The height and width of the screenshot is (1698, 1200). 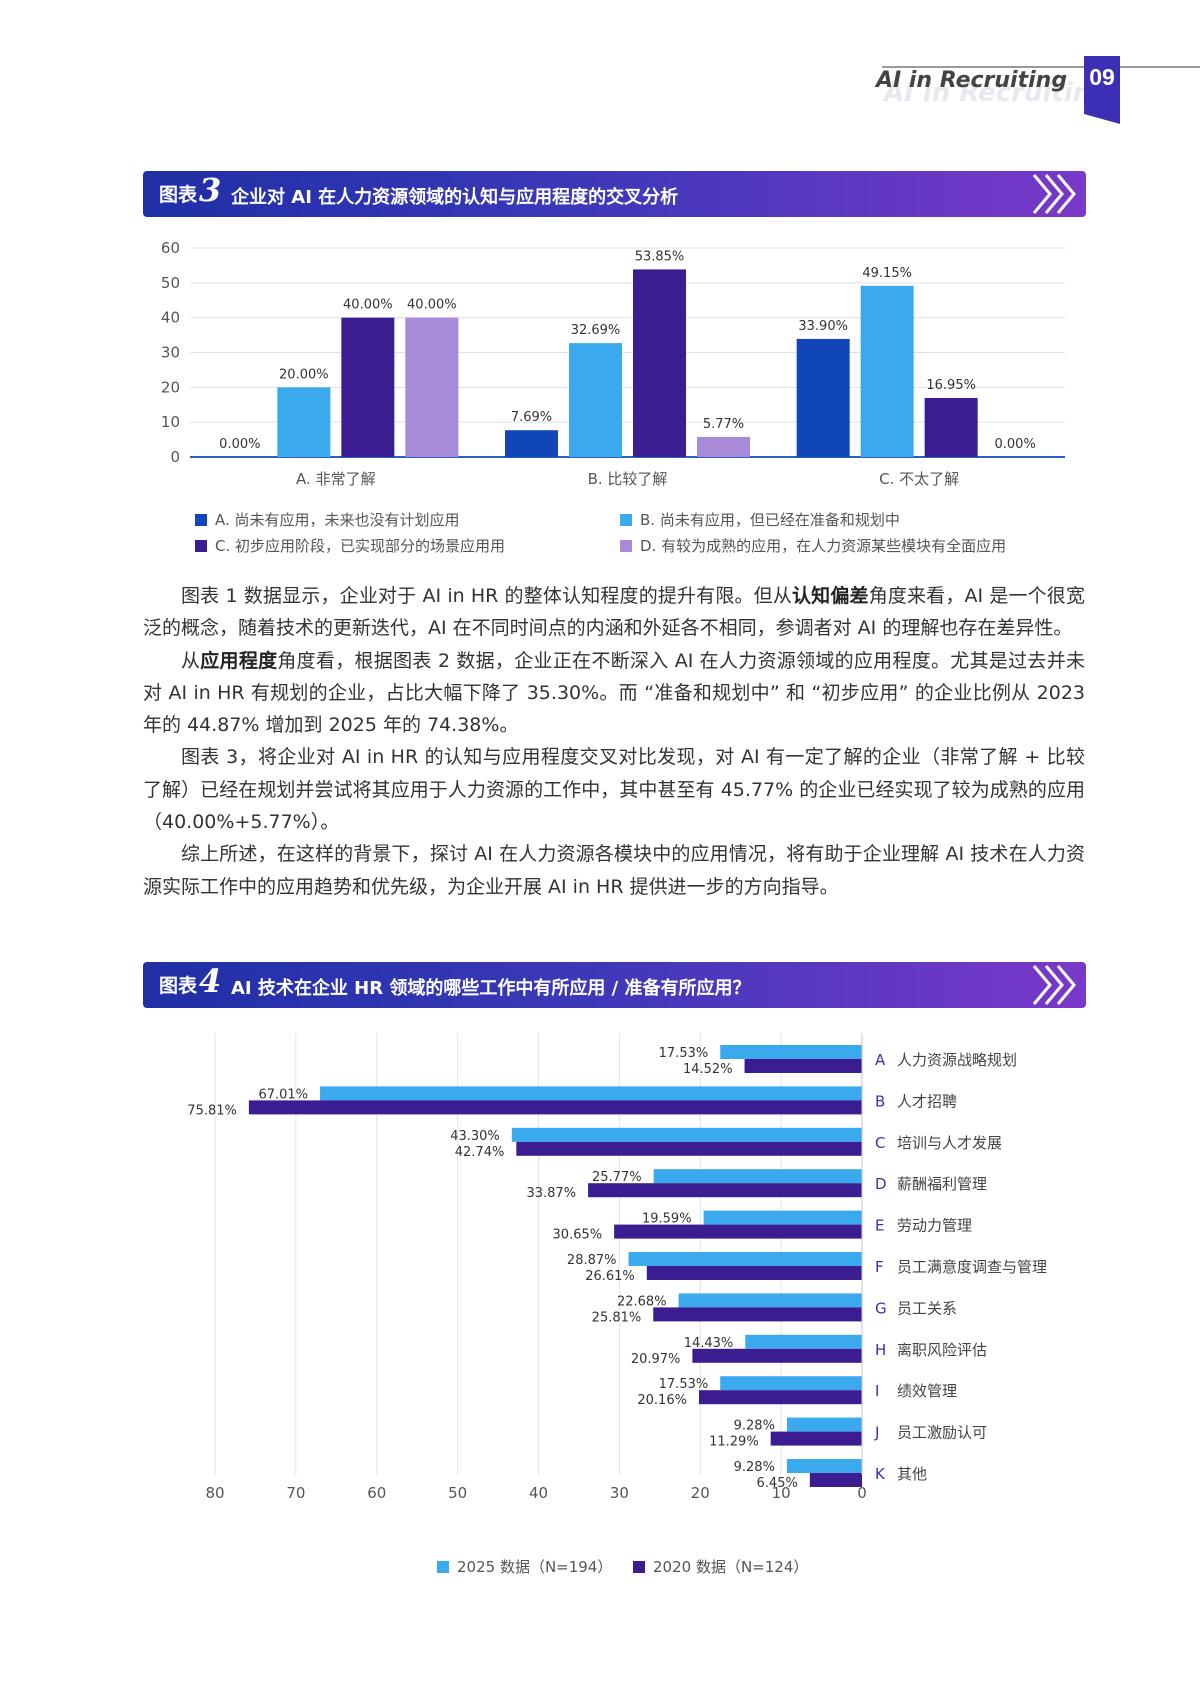 What do you see at coordinates (642, 1301) in the screenshot?
I see `data-label-2025: 22.68%` at bounding box center [642, 1301].